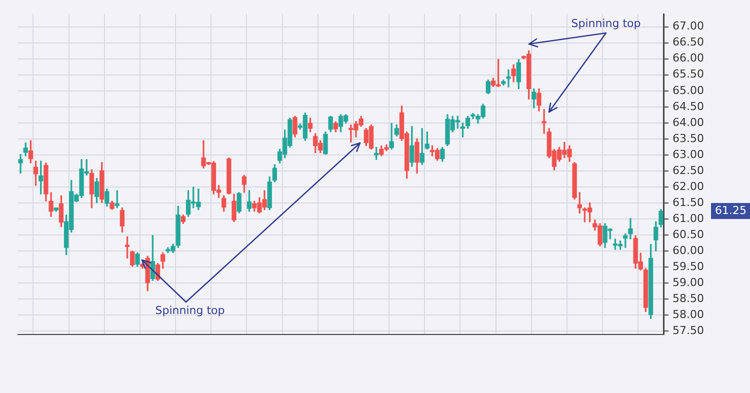 The width and height of the screenshot is (750, 393). I want to click on y-tick-label: 65.50, so click(688, 74).